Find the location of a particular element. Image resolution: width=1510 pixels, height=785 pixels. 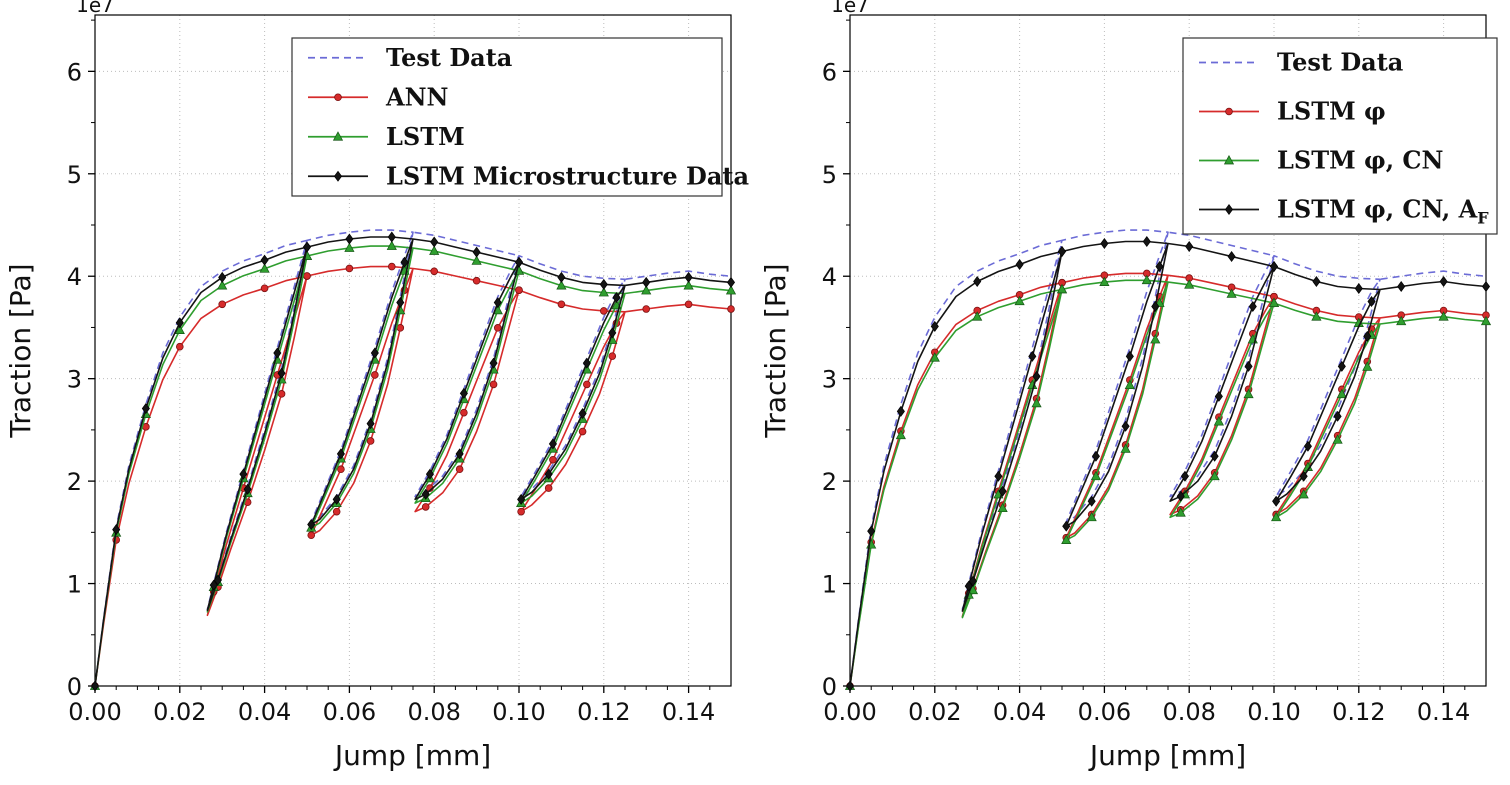

x-axis-label: Jump [mm] is located at coordinates (412, 755).